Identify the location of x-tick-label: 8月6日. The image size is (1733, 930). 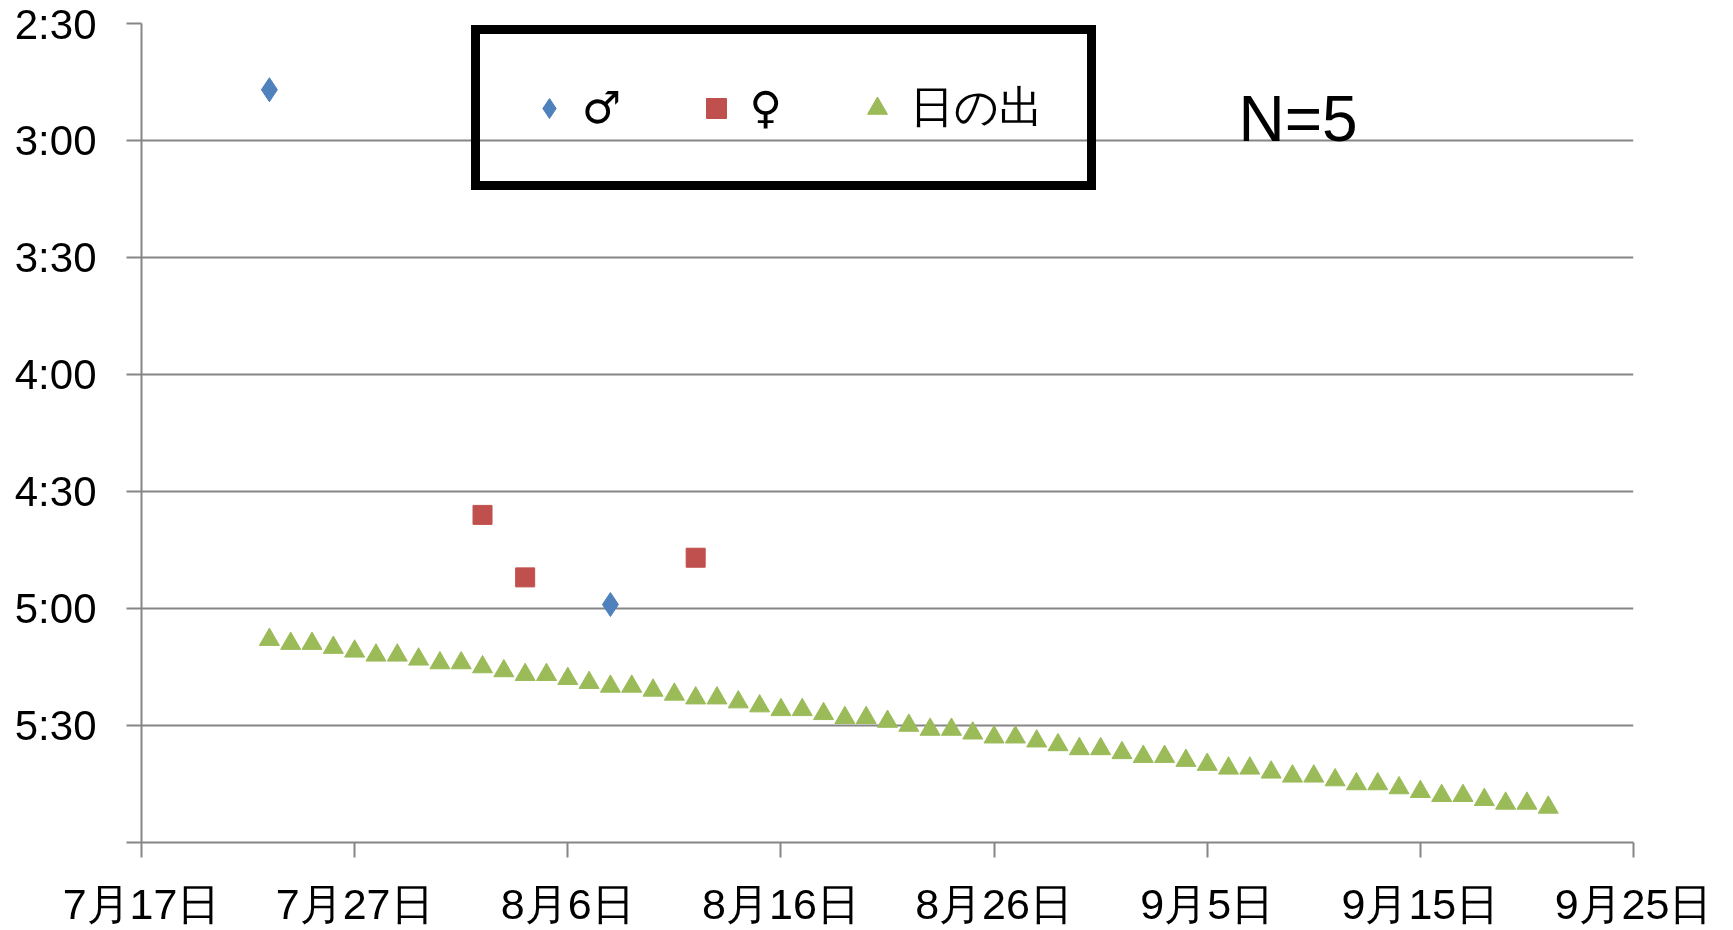
(567, 903).